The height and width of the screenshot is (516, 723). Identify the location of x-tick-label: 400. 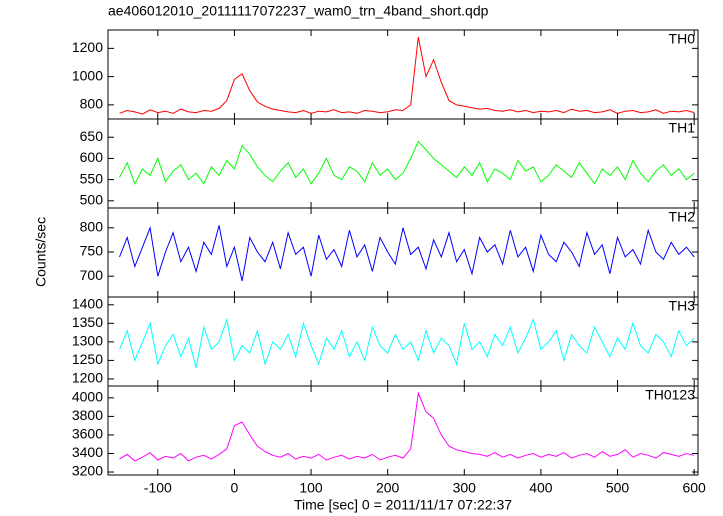
(541, 488).